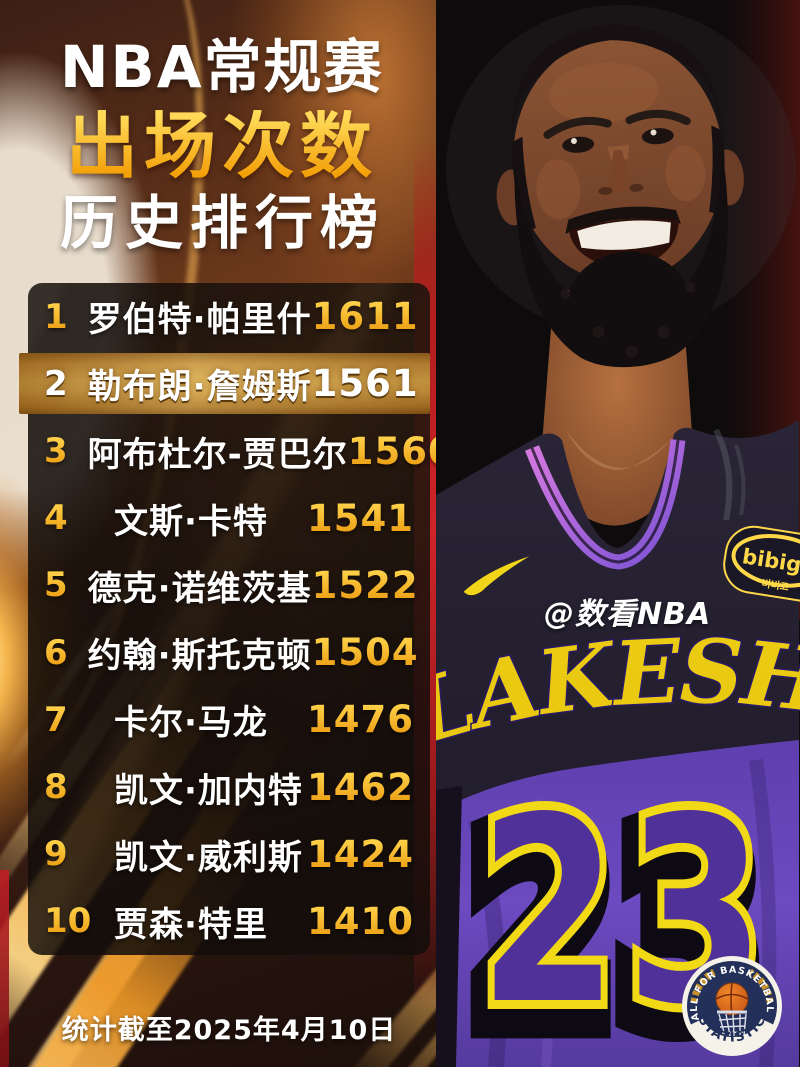  Describe the element at coordinates (657, 136) in the screenshot. I see `eye-right` at that location.